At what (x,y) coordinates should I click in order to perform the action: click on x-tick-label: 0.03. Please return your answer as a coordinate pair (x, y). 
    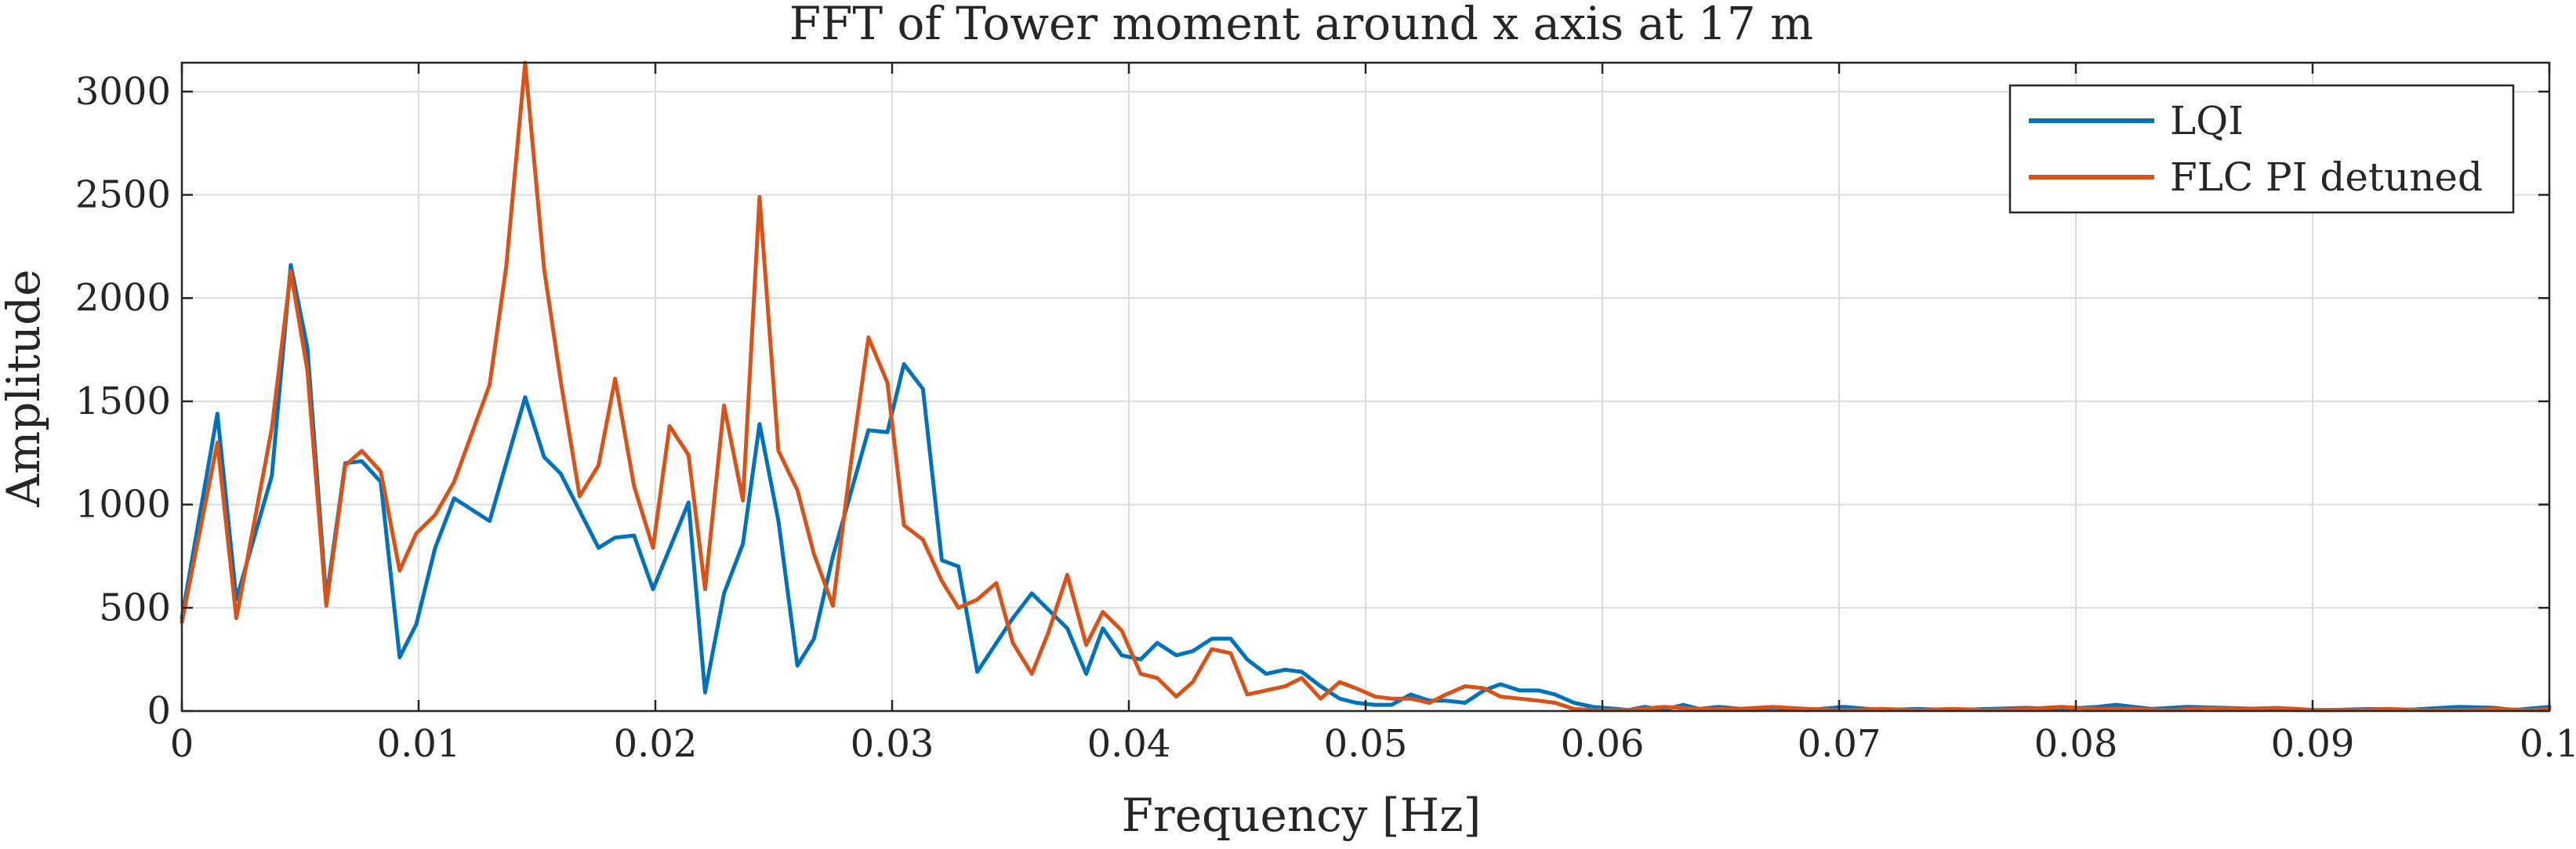
    Looking at the image, I should click on (893, 744).